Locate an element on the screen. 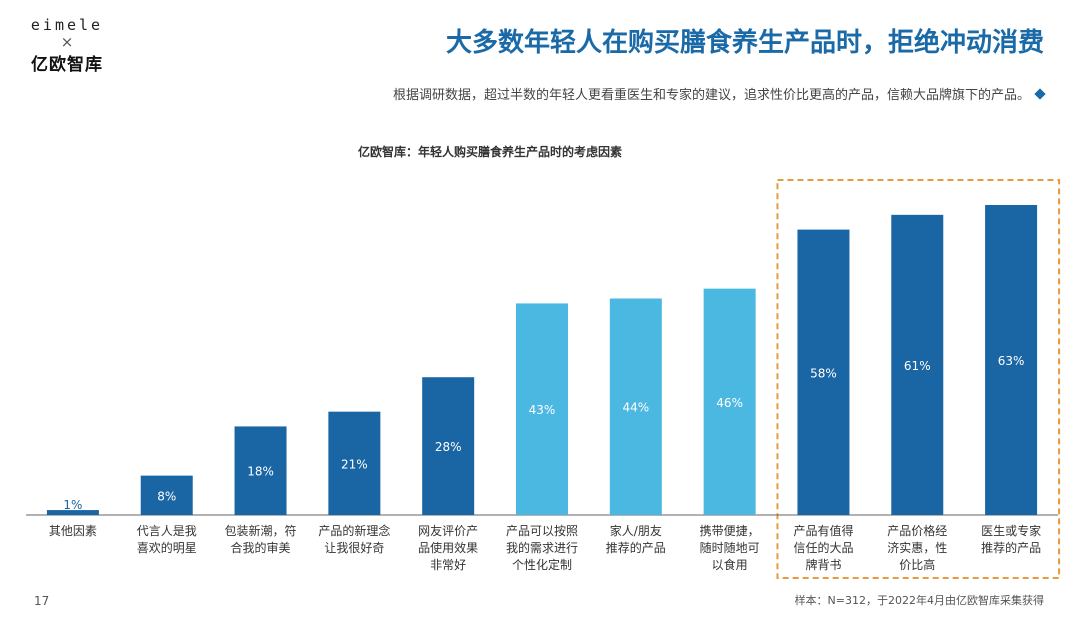 Image resolution: width=1080 pixels, height=624 pixels. tick-label-line: 随时随地可 is located at coordinates (730, 547).